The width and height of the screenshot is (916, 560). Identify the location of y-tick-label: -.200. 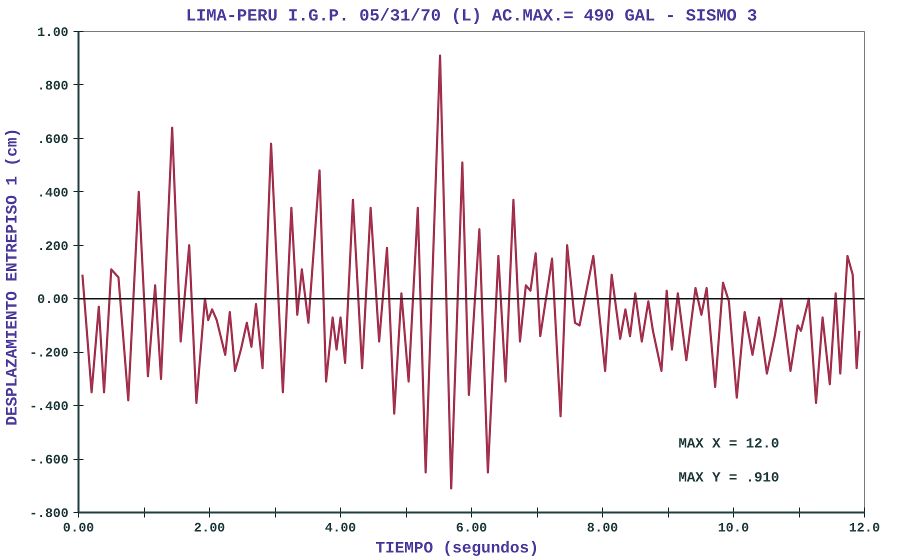
(49, 353).